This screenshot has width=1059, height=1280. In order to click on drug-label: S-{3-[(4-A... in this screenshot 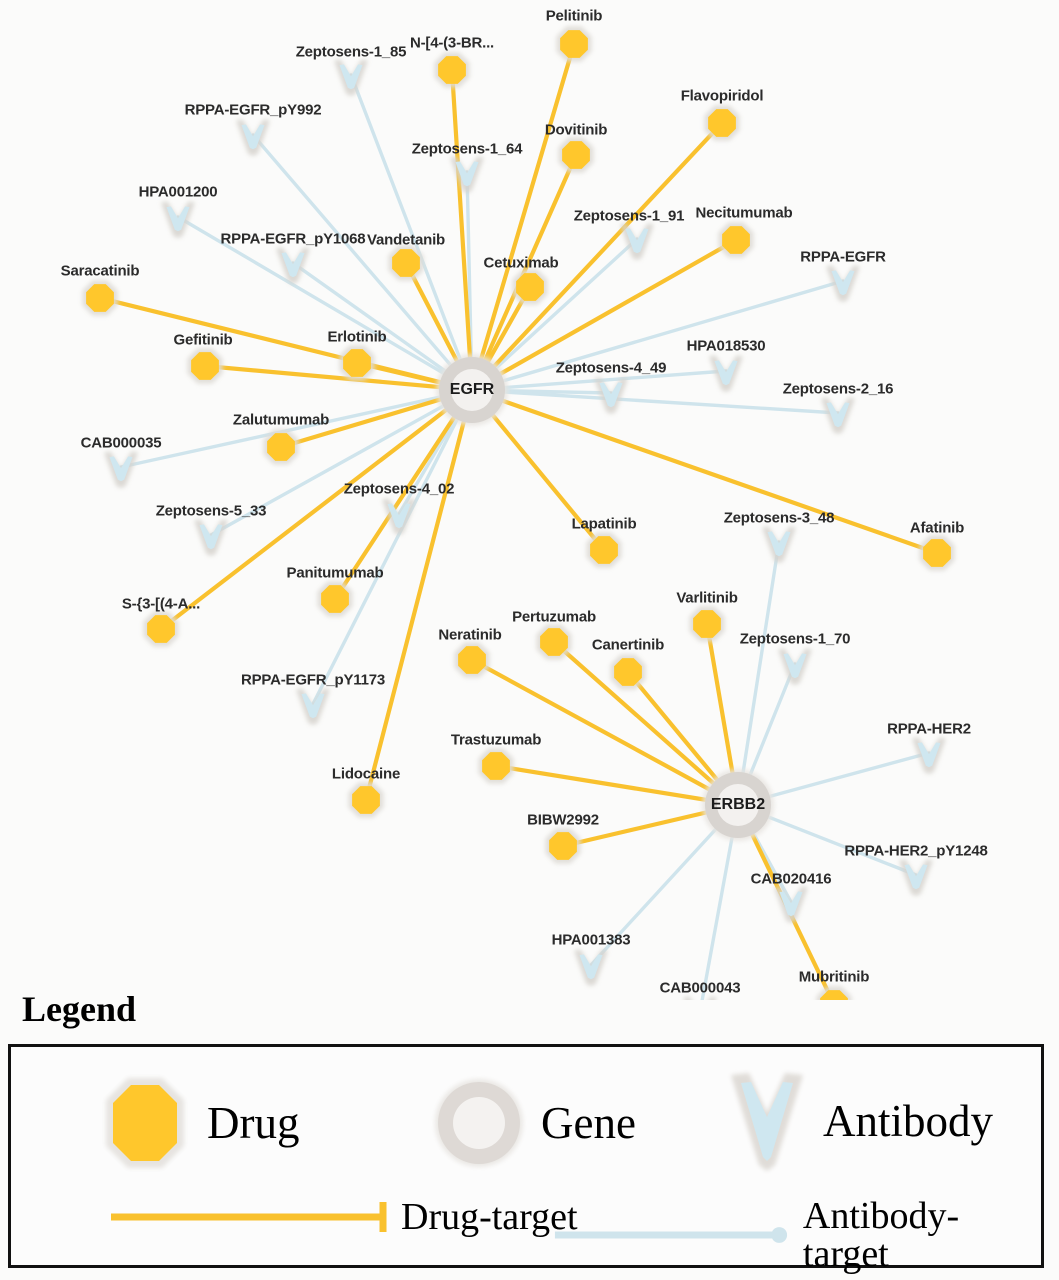, I will do `click(161, 604)`.